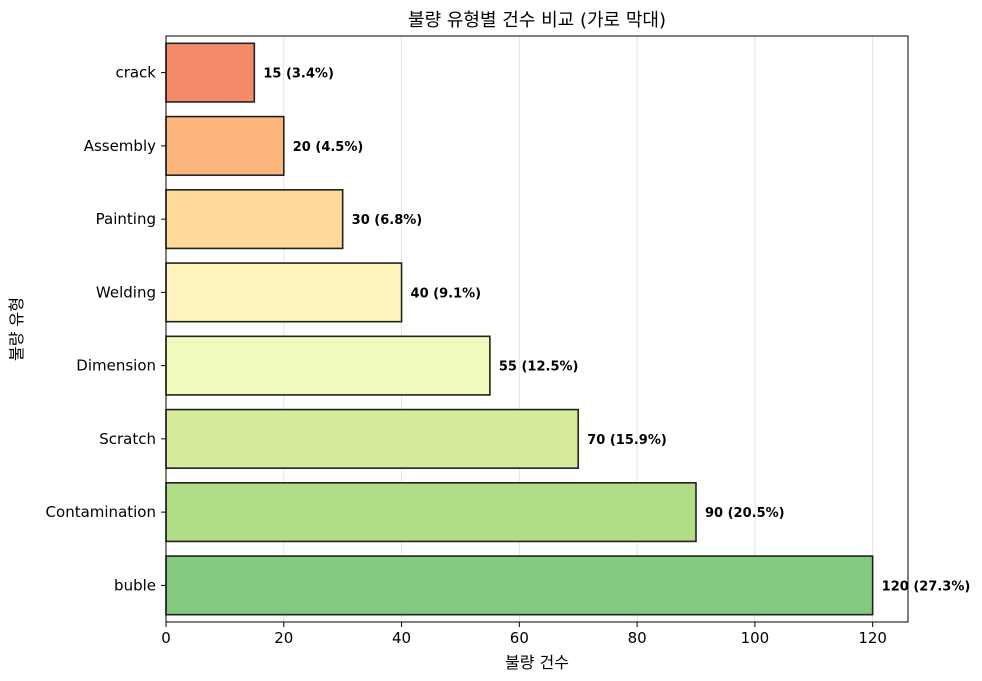 The width and height of the screenshot is (982, 681). Describe the element at coordinates (387, 220) in the screenshot. I see `data-label: 30 (6.8%)` at that location.